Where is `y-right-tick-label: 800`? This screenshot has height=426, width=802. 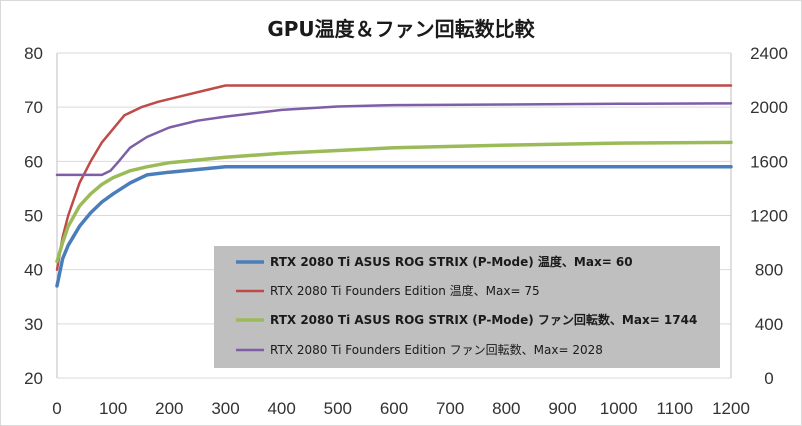
y-right-tick-label: 800 is located at coordinates (769, 270).